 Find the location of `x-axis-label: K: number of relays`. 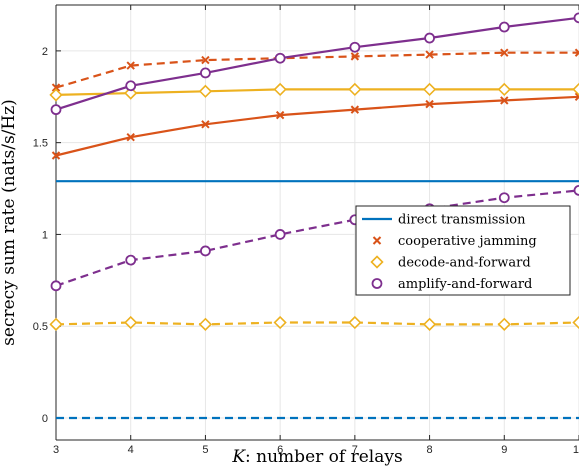

x-axis-label: K: number of relays is located at coordinates (316, 456).